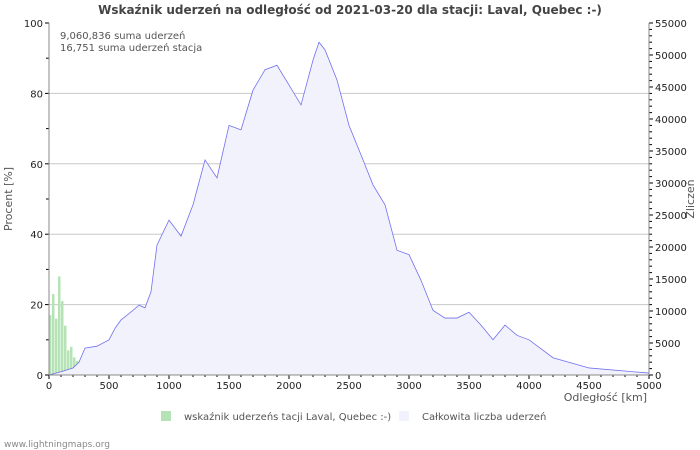  I want to click on x-label: Odległość [km], so click(605, 397).